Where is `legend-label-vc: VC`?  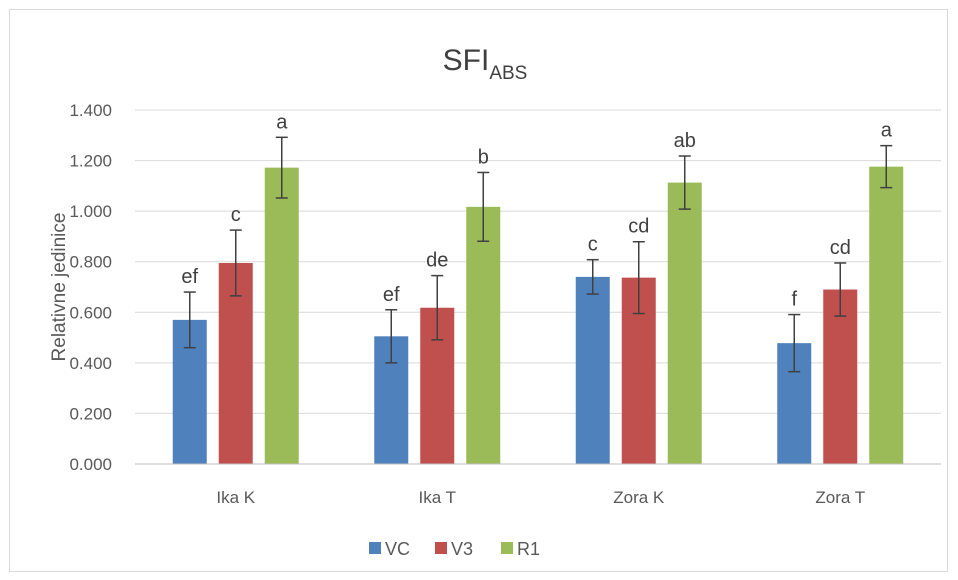
legend-label-vc: VC is located at coordinates (397, 549).